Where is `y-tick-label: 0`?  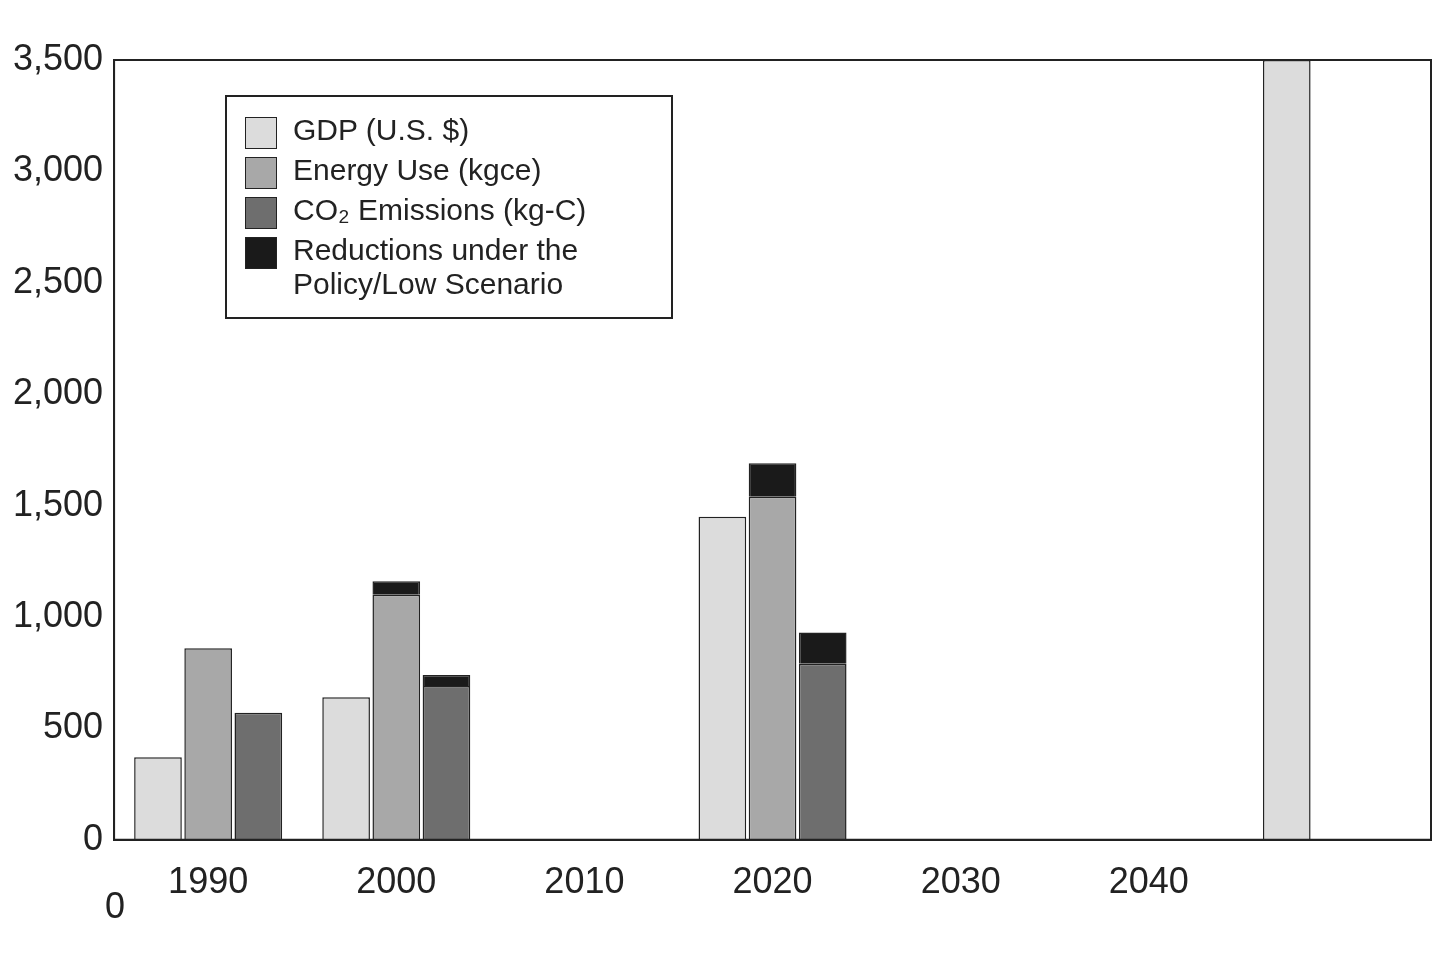
y-tick-label: 0 is located at coordinates (93, 837).